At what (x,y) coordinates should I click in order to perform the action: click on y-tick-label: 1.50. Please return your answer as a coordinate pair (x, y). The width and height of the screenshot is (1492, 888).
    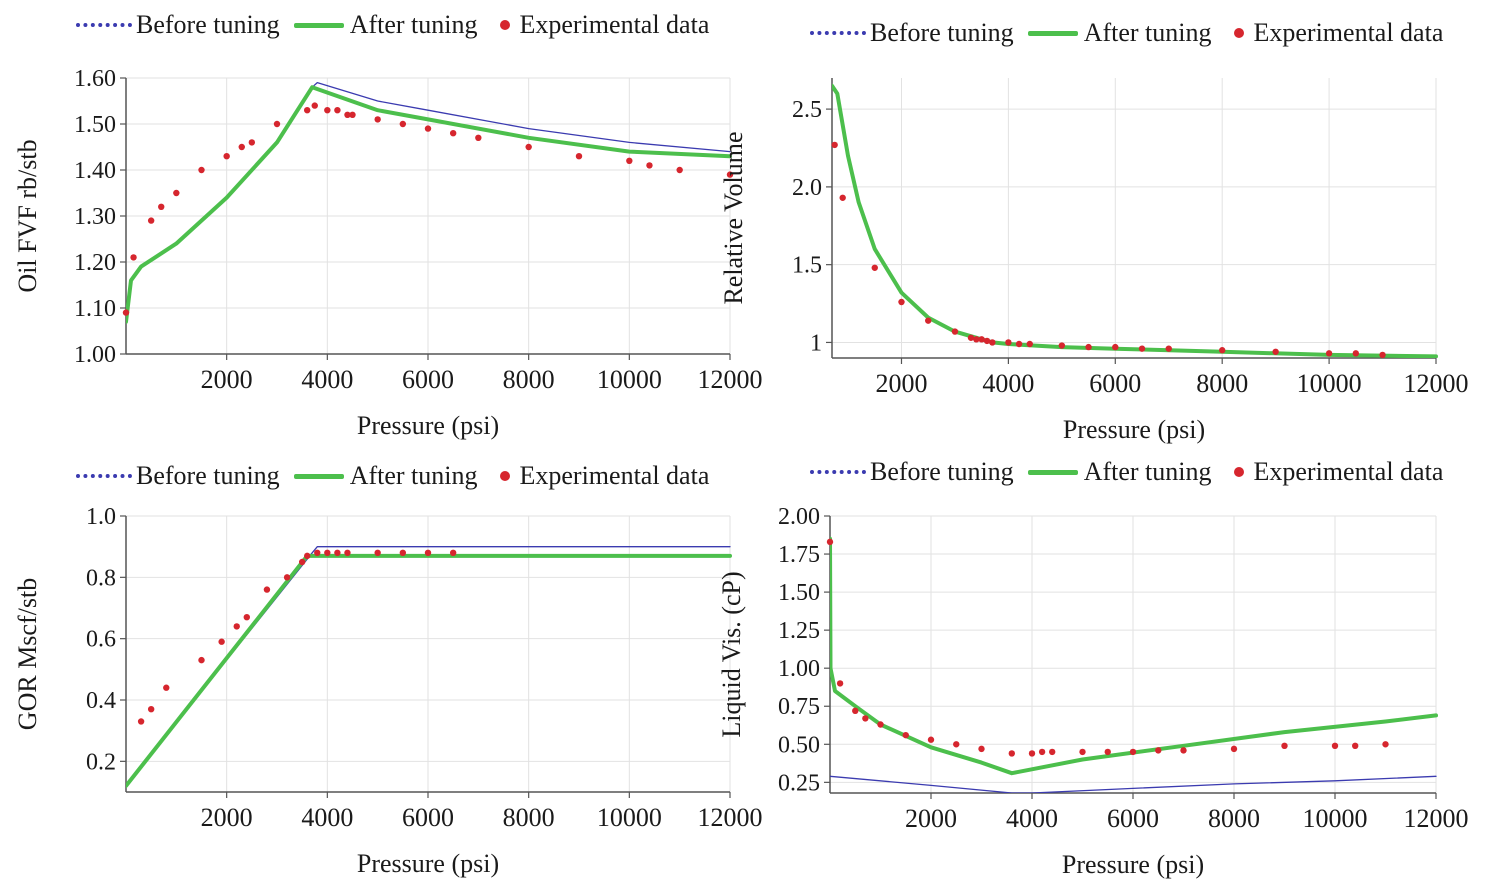
    Looking at the image, I should click on (95, 125).